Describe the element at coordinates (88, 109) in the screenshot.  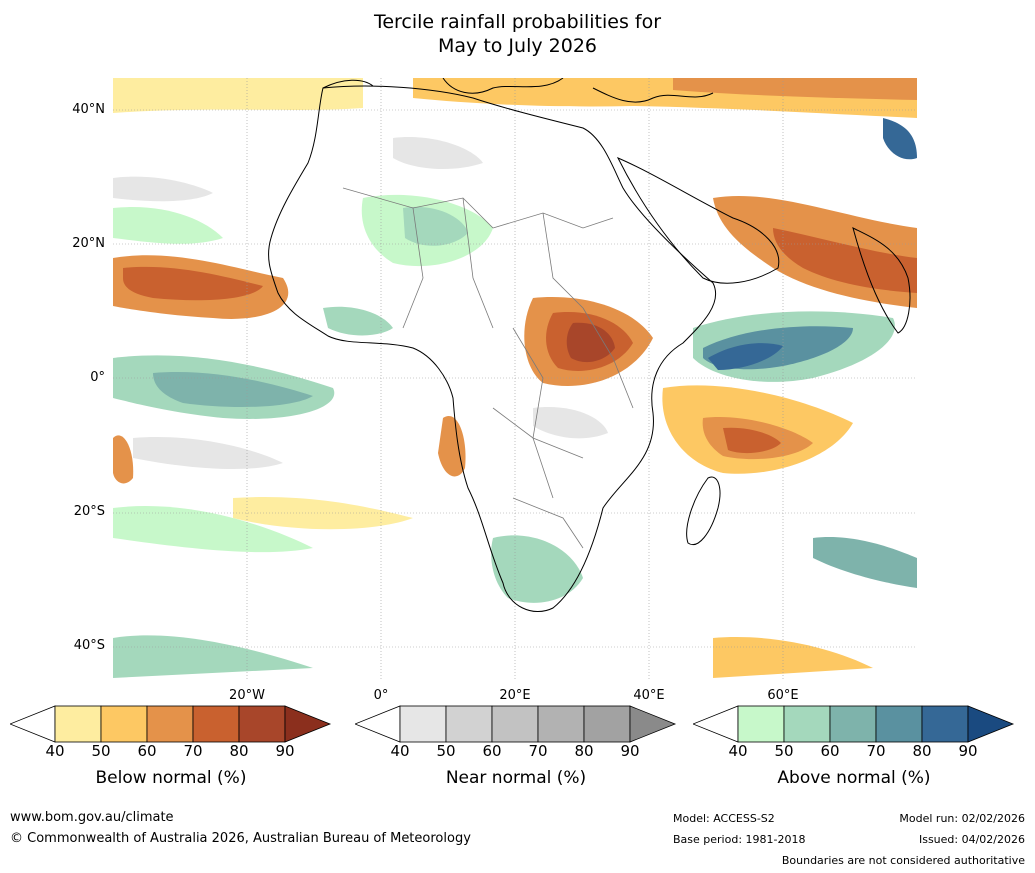
I see `lat-label-40n: 40°N` at that location.